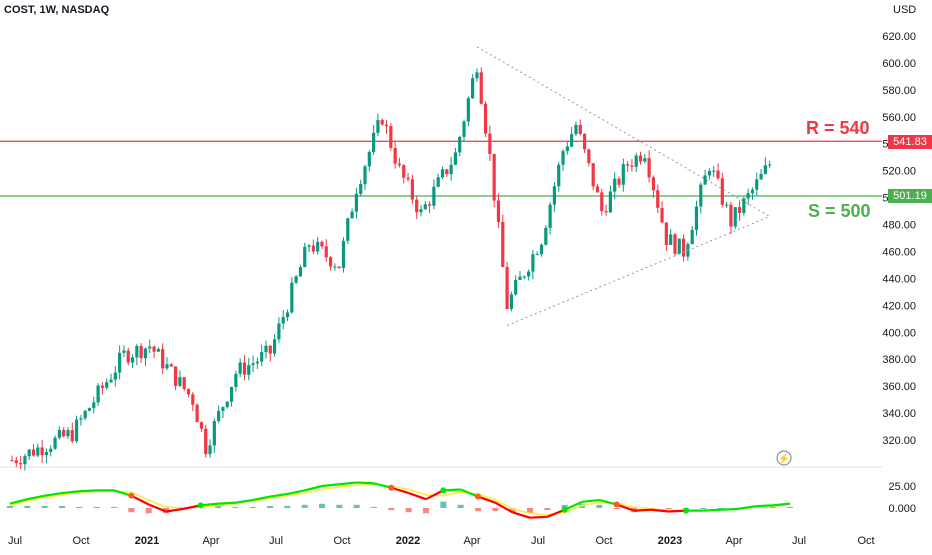 The height and width of the screenshot is (555, 932). What do you see at coordinates (899, 414) in the screenshot?
I see `y-tick-label: 340.00` at bounding box center [899, 414].